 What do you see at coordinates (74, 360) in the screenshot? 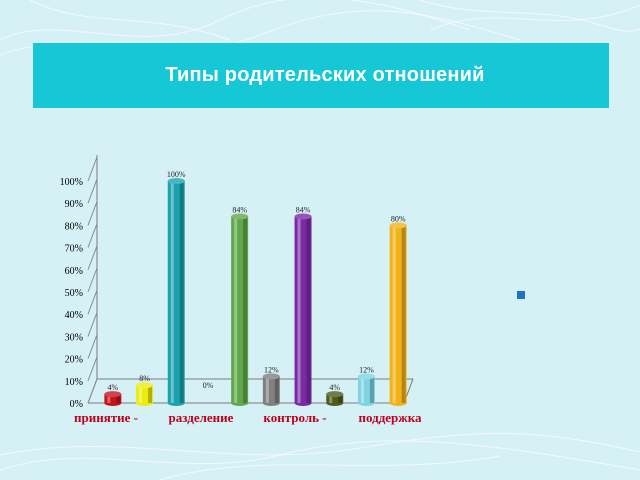
I see `y-tick-label: 20%` at bounding box center [74, 360].